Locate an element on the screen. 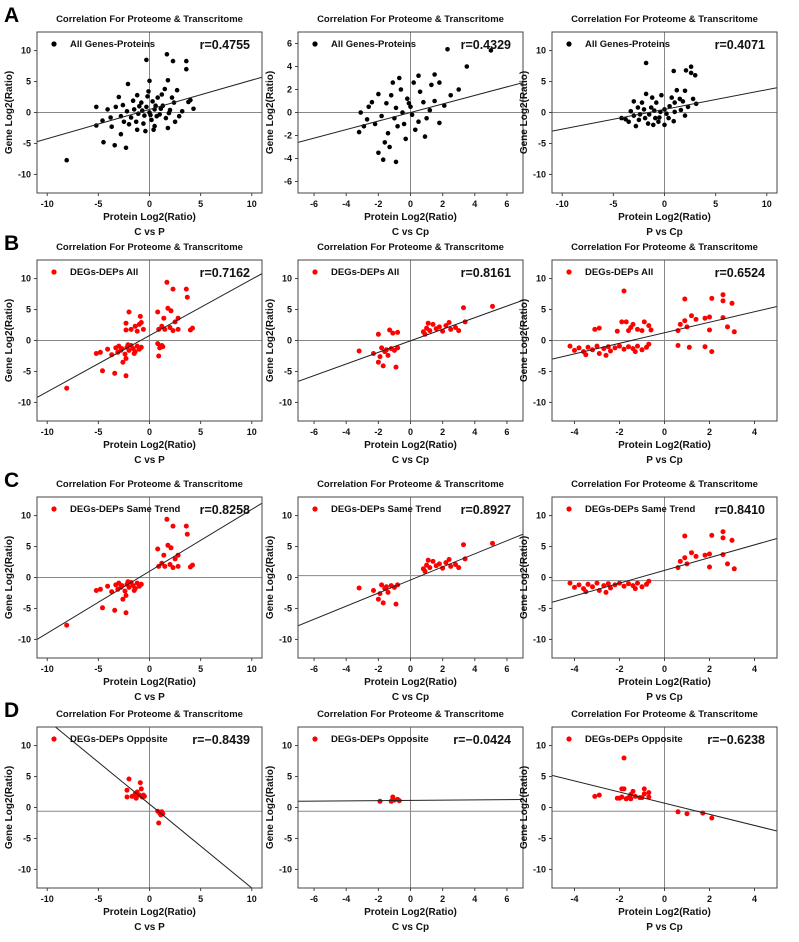  correlation-value: r=0.8927 is located at coordinates (486, 510).